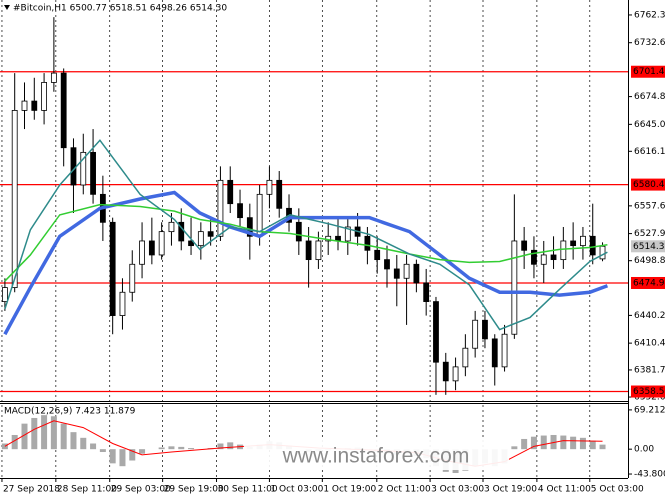 This screenshot has width=665, height=499. Describe the element at coordinates (87, 490) in the screenshot. I see `x-tick-label: 28 Sep 11:00` at that location.